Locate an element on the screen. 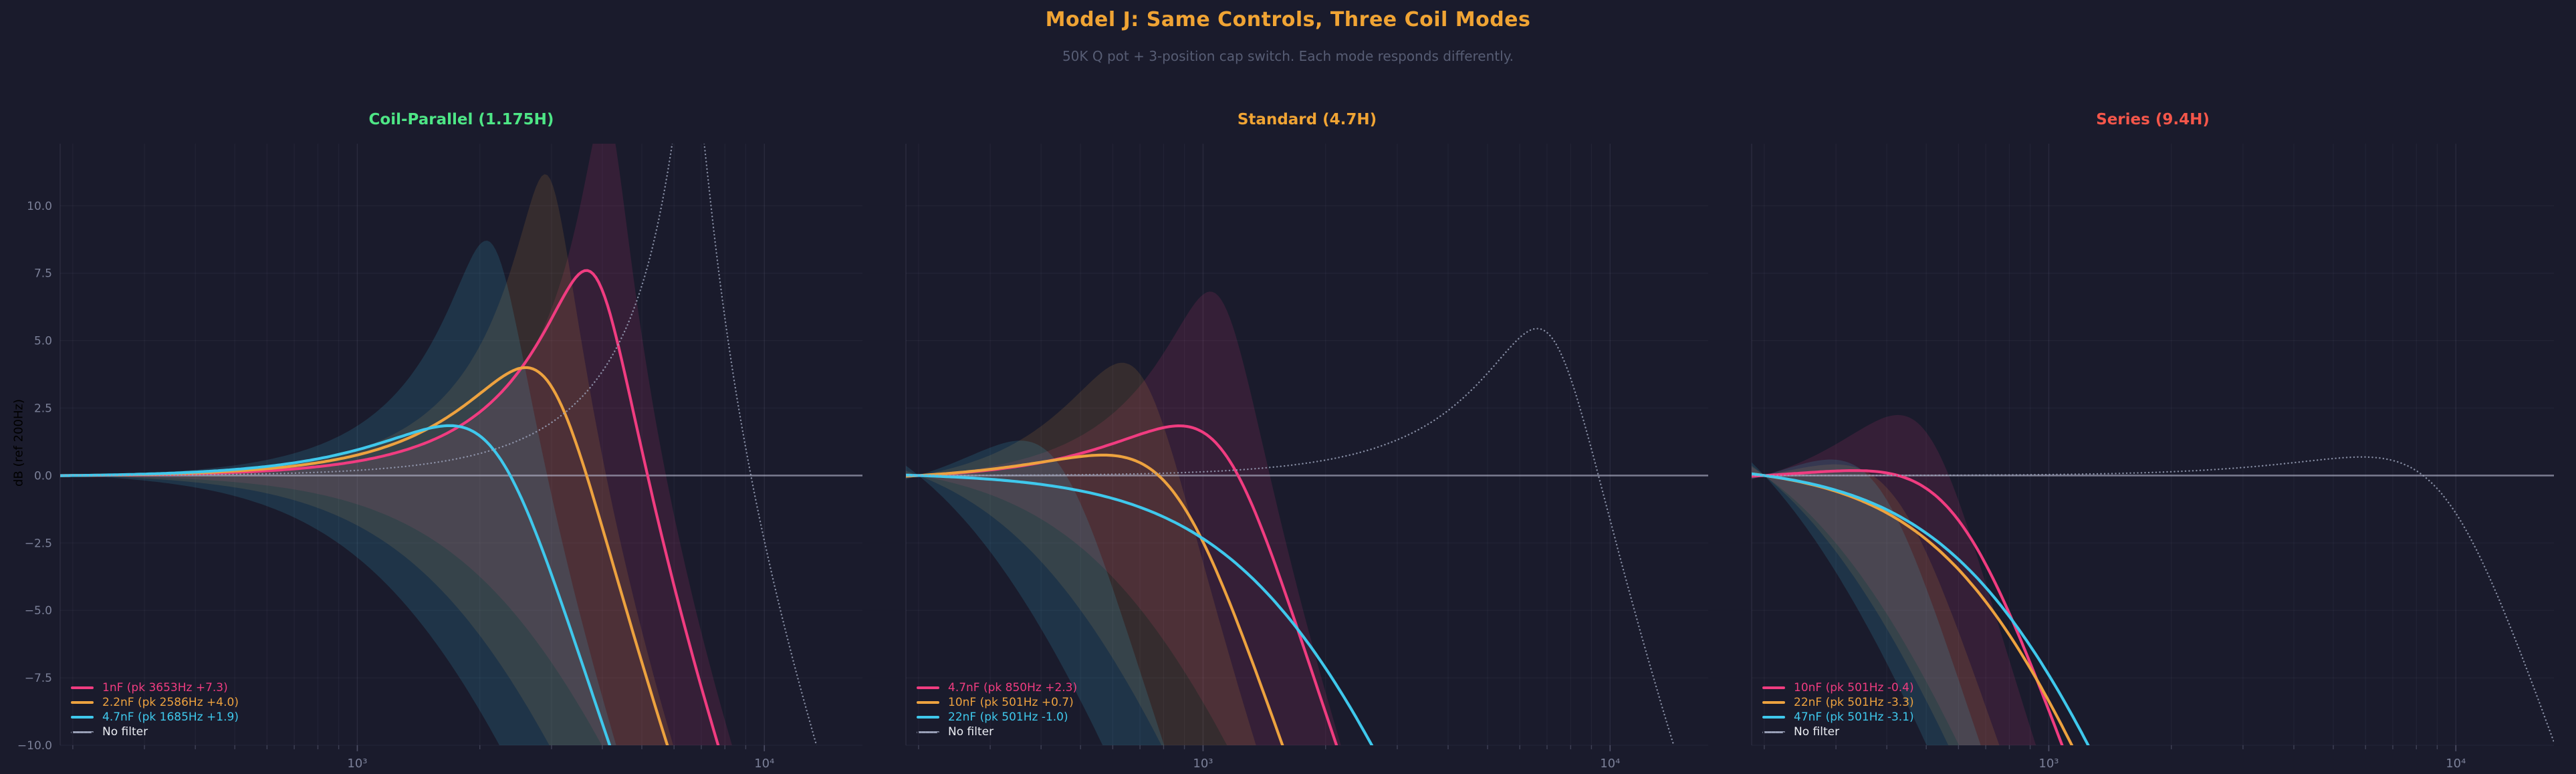 The width and height of the screenshot is (2576, 774). legend-item: 47nF (pk 501Hz -3.1) is located at coordinates (1838, 717).